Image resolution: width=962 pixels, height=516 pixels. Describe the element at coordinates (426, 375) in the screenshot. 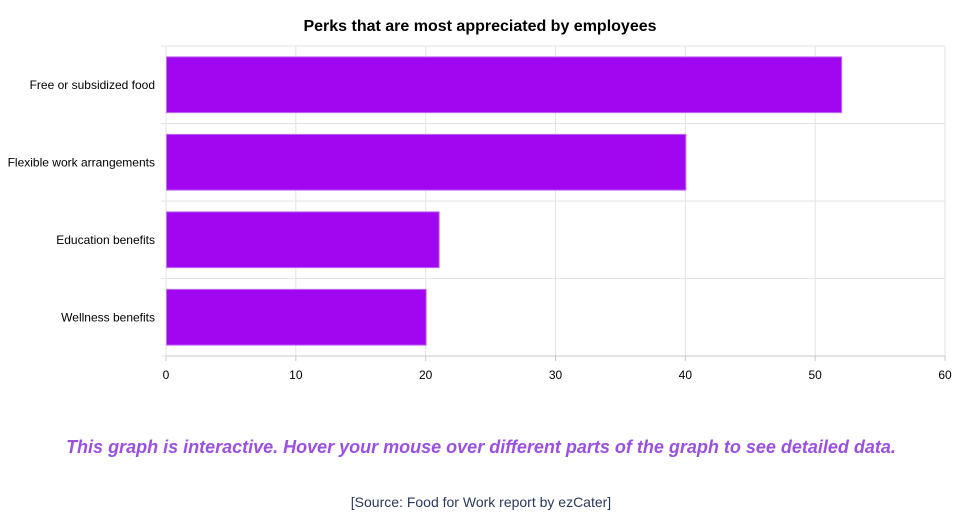

I see `x-tick-label: 20` at that location.